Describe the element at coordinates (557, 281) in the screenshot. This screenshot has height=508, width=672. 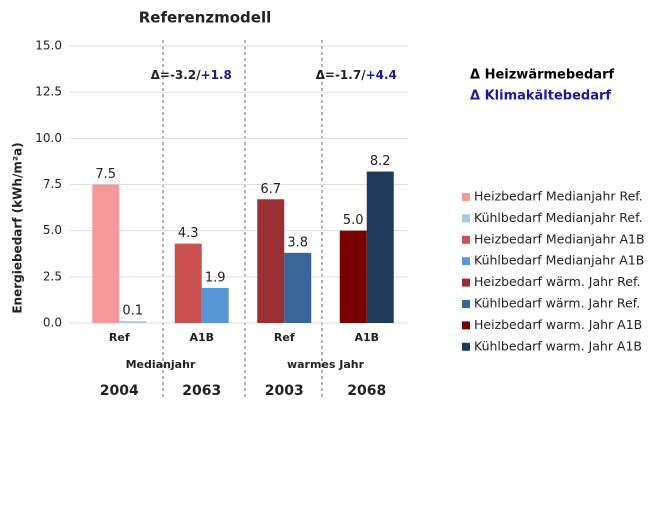
I see `legend-label: Heizbedarf wärm. Jahr Ref.` at that location.